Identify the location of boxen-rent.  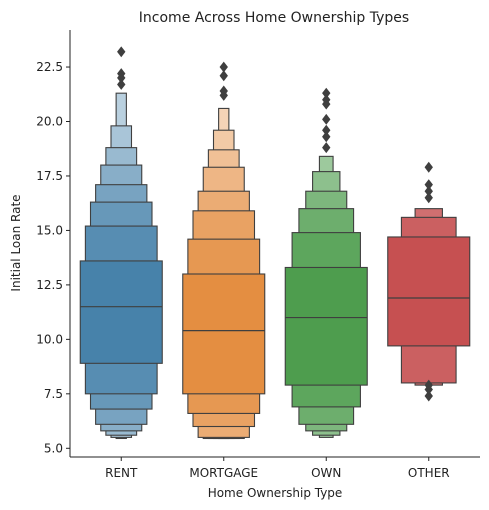
(121, 243).